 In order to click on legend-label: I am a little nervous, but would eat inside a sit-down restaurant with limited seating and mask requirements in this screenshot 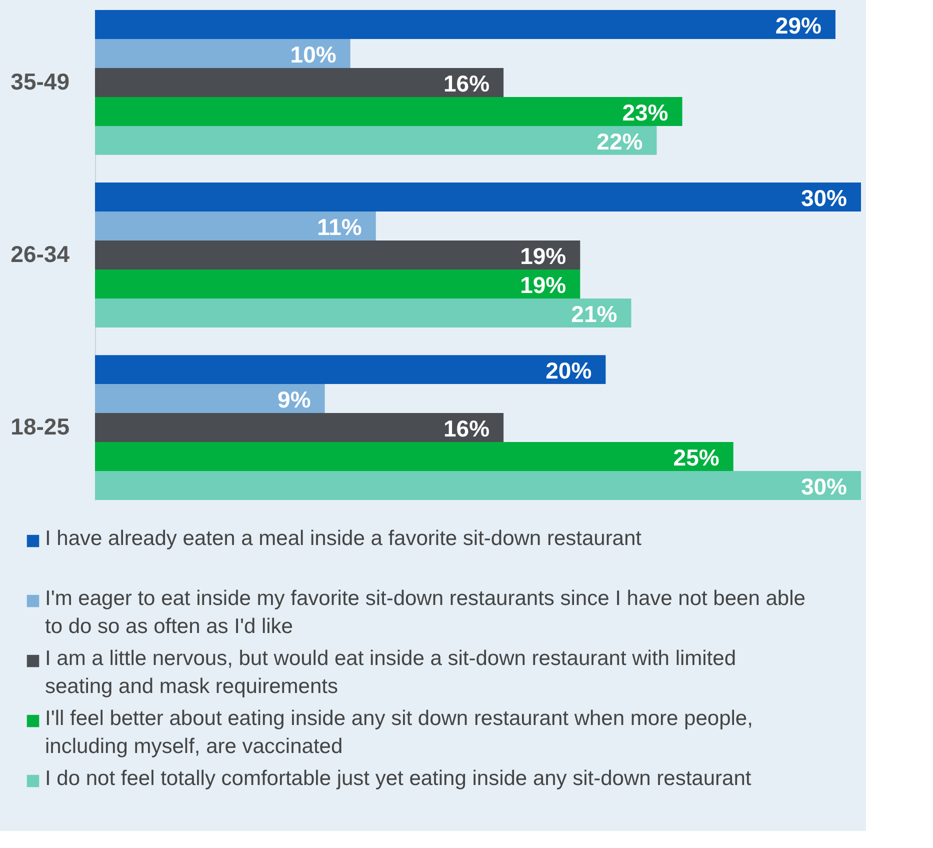, I will do `click(390, 672)`.